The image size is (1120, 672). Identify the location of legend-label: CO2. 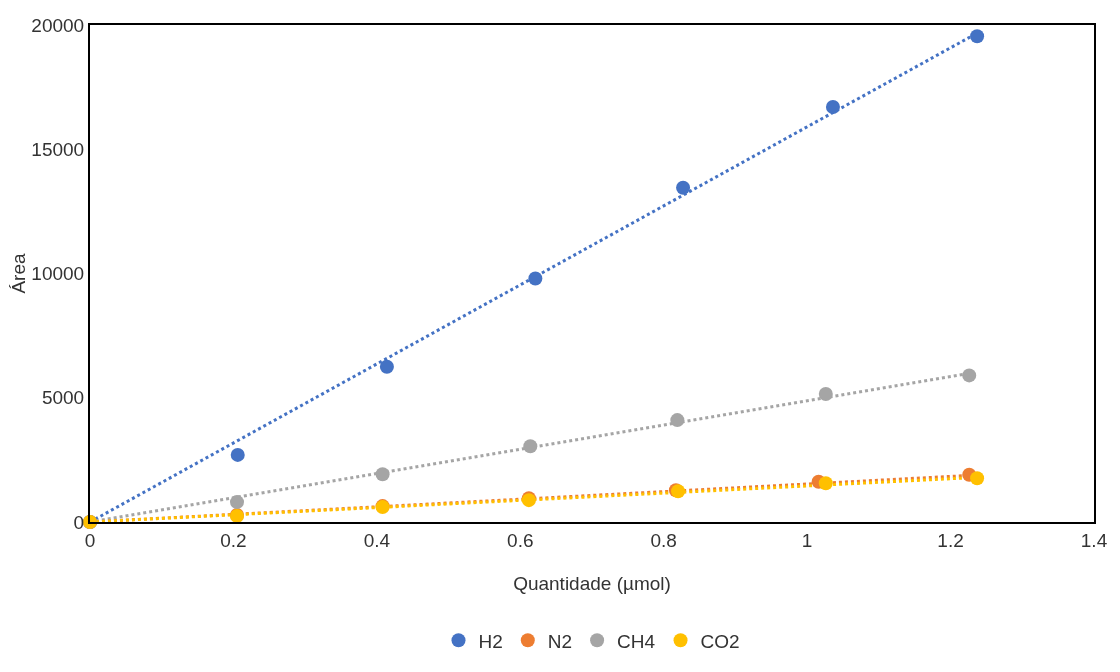
(720, 641).